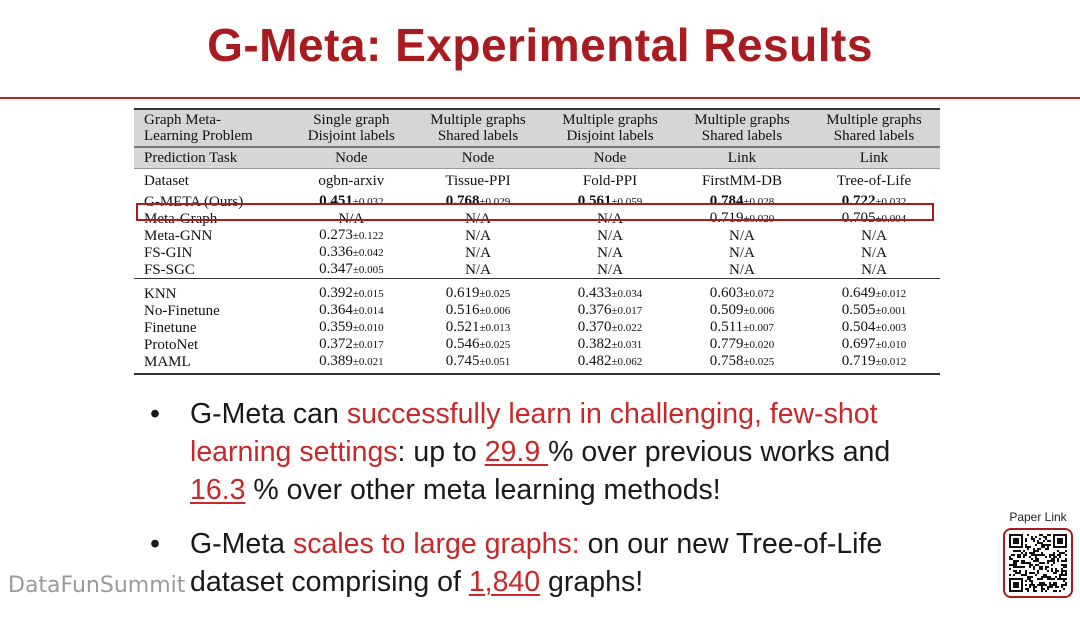  Describe the element at coordinates (891, 328) in the screenshot. I see `std-value: ±0.003` at that location.